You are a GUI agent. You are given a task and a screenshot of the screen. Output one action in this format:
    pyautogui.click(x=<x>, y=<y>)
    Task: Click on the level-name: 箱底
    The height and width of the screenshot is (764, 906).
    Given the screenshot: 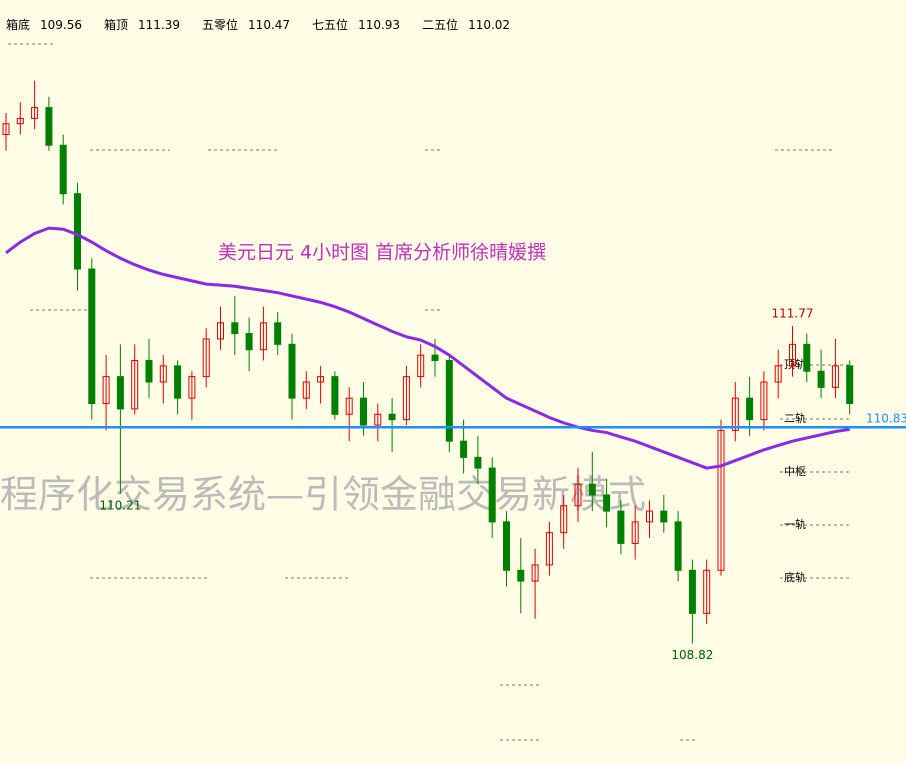 What is the action you would take?
    pyautogui.click(x=18, y=25)
    